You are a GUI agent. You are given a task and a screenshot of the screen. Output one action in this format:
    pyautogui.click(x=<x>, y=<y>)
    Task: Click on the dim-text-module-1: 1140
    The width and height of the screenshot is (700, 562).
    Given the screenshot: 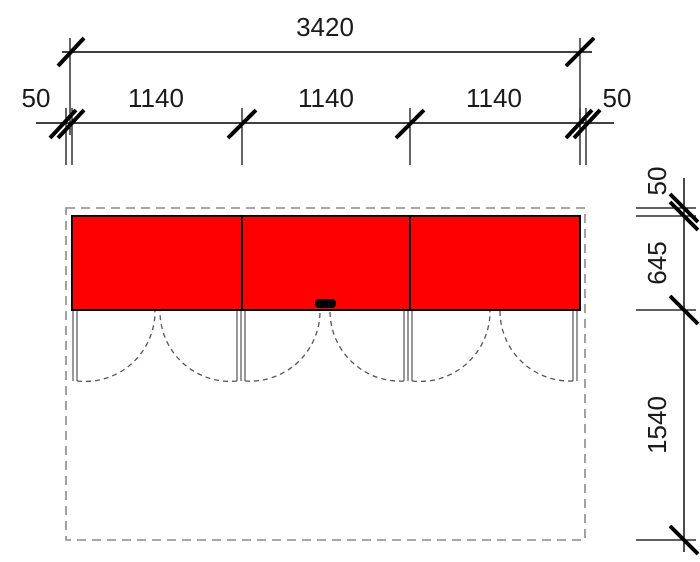 What is the action you would take?
    pyautogui.click(x=156, y=98)
    